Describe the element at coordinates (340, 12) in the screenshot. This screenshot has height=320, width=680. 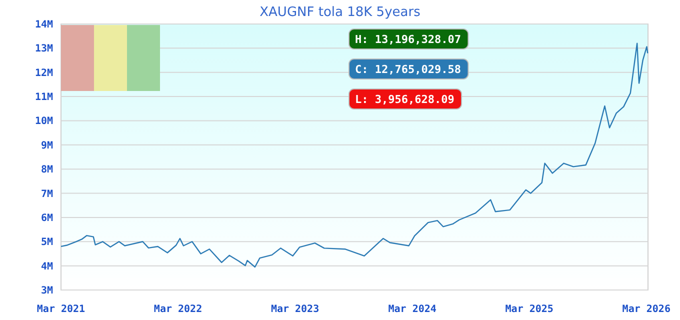
I see `chart-title: XAUGNF tola 18K 5years` at that location.